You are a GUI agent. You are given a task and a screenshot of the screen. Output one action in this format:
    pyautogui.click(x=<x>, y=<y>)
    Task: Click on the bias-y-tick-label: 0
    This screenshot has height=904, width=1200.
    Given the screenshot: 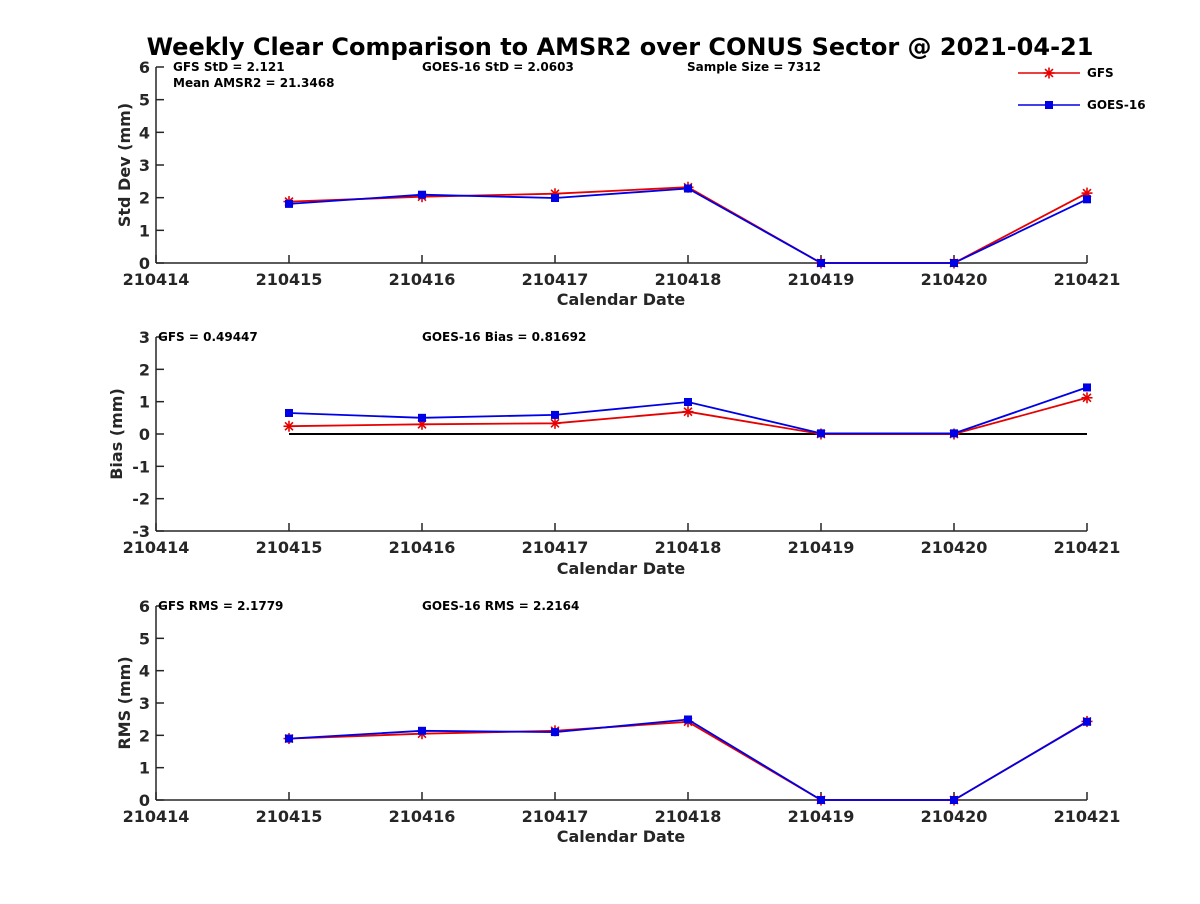 What is the action you would take?
    pyautogui.click(x=144, y=434)
    